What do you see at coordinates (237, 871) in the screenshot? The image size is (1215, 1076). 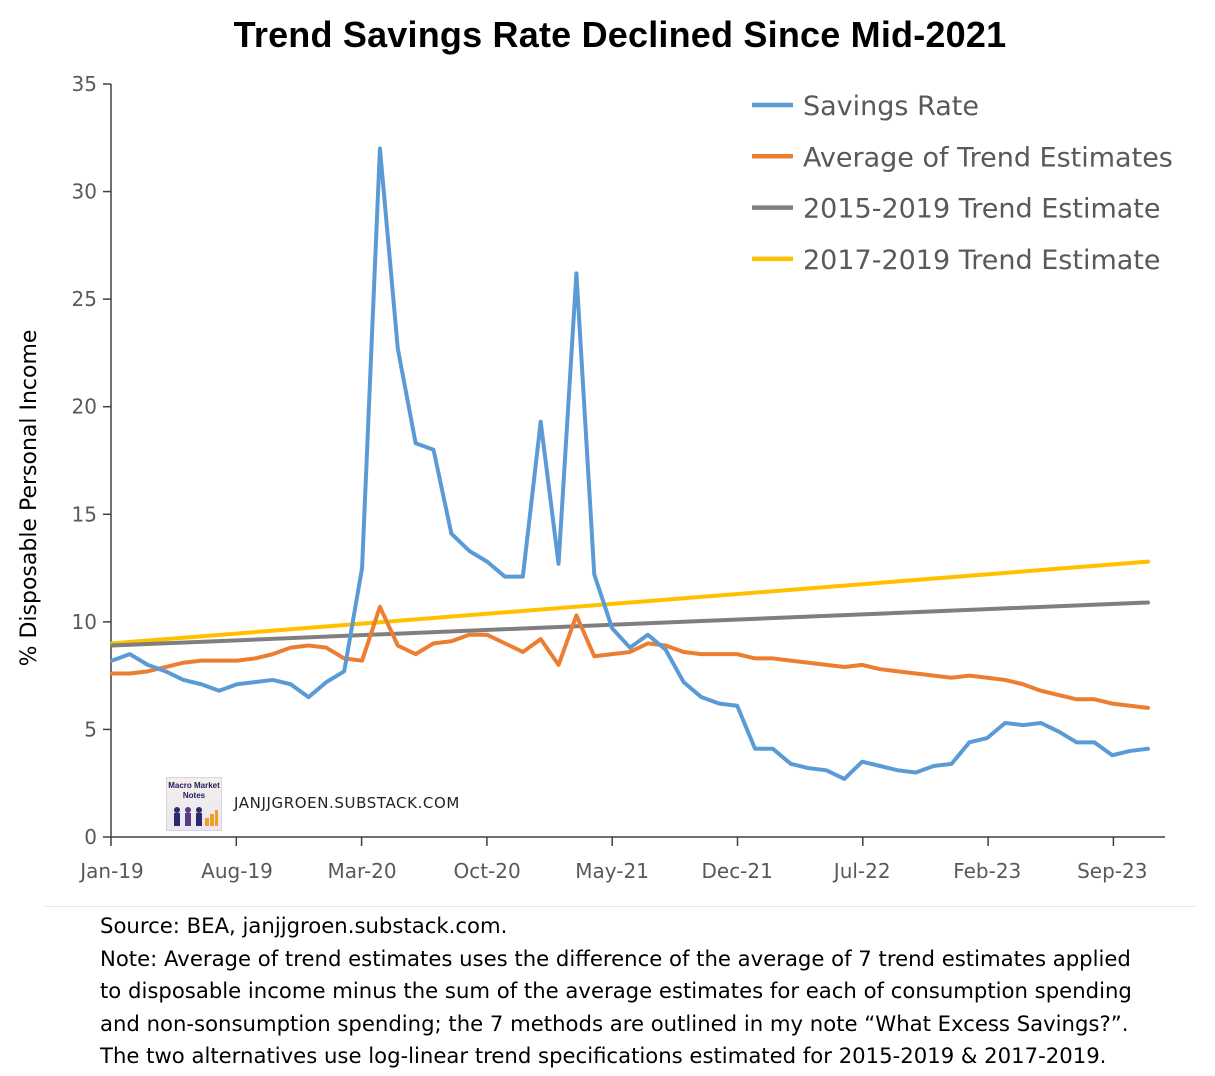 I see `x-tick-label: Aug-19` at bounding box center [237, 871].